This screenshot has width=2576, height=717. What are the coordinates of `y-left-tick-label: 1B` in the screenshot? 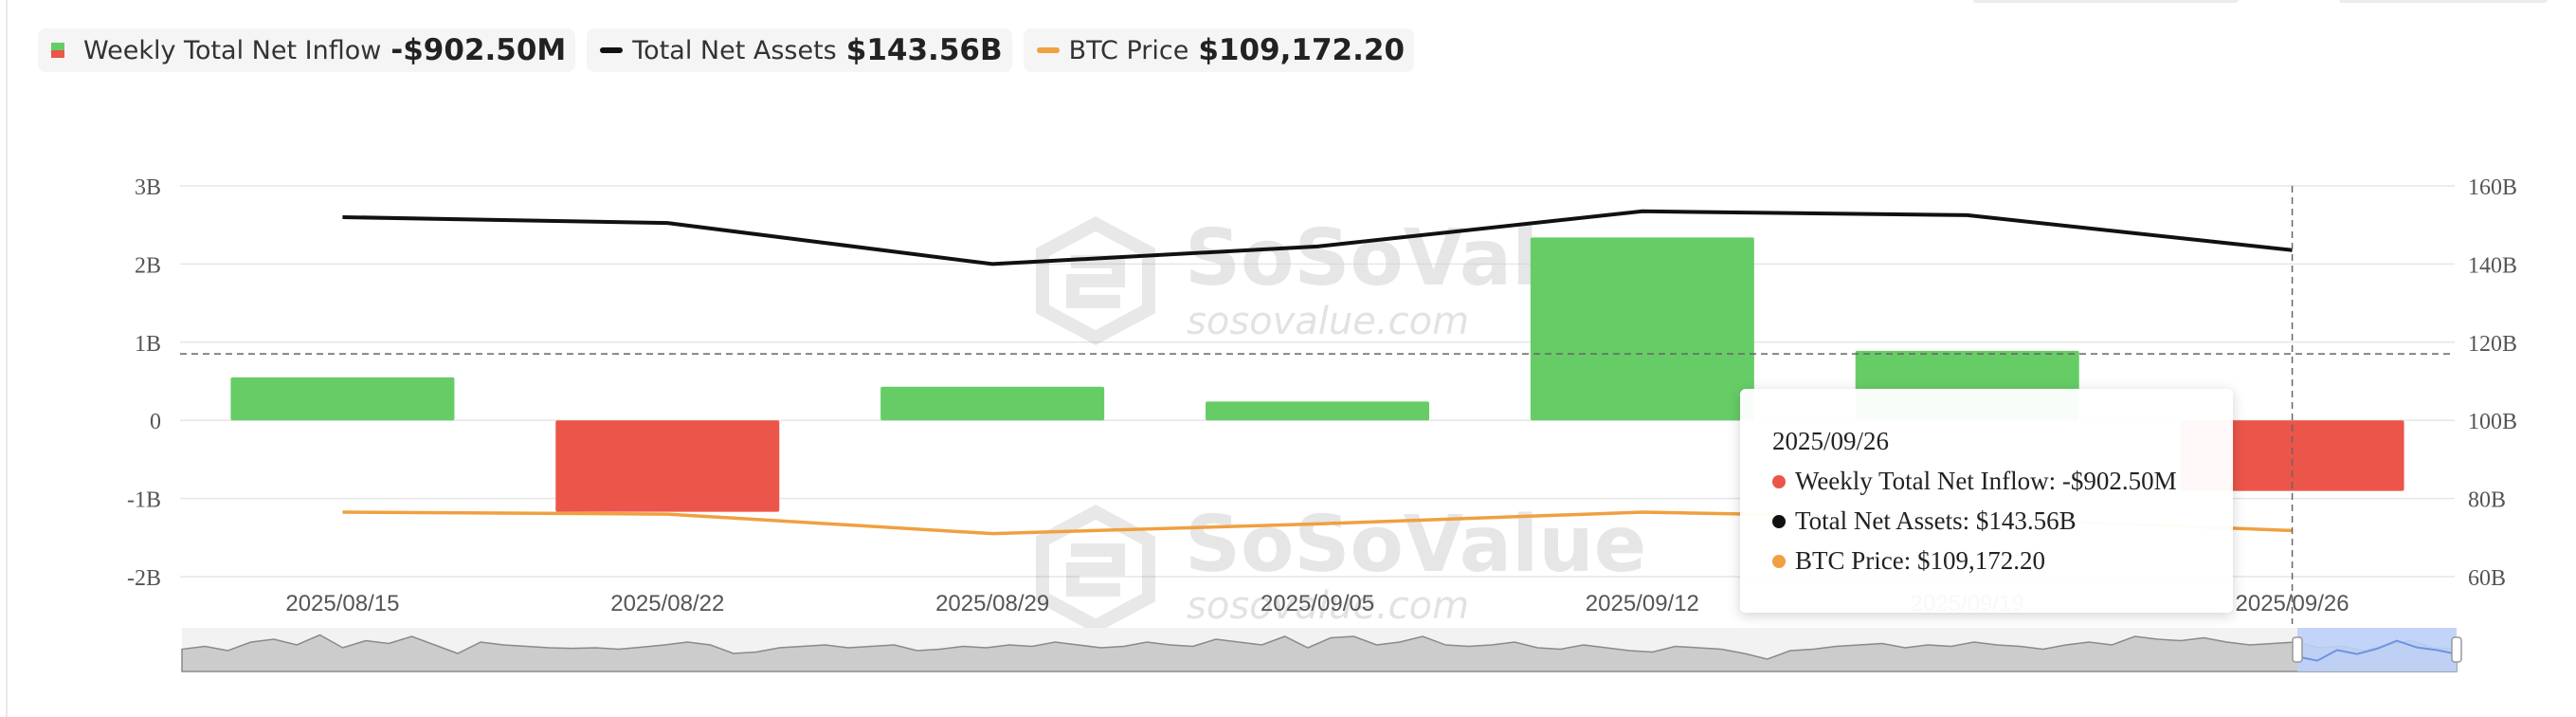 It's located at (148, 344).